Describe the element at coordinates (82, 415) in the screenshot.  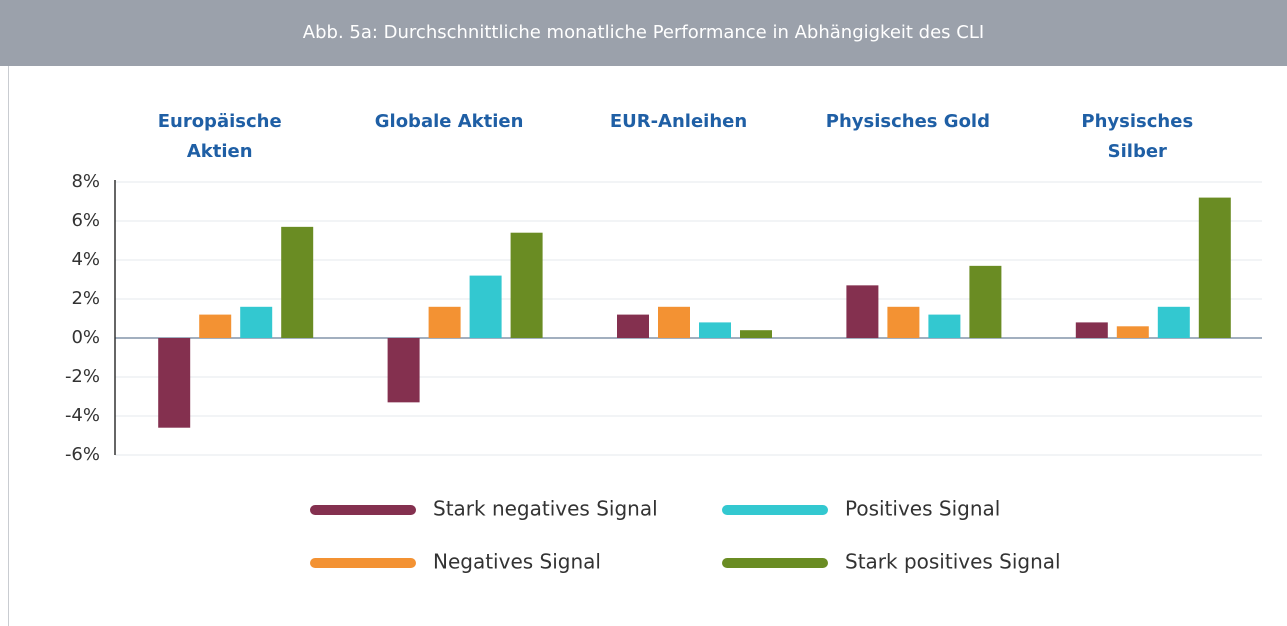
I see `y-tick-label: -4%` at that location.